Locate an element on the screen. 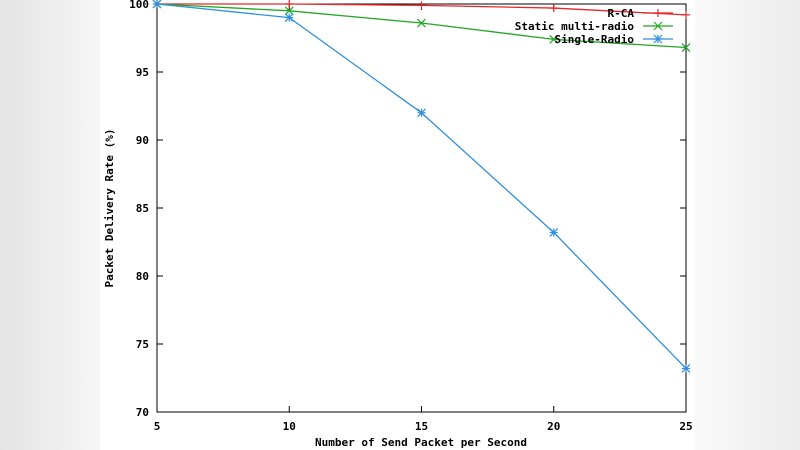 This screenshot has width=800, height=450. y-tick-label: 100 is located at coordinates (139, 5).